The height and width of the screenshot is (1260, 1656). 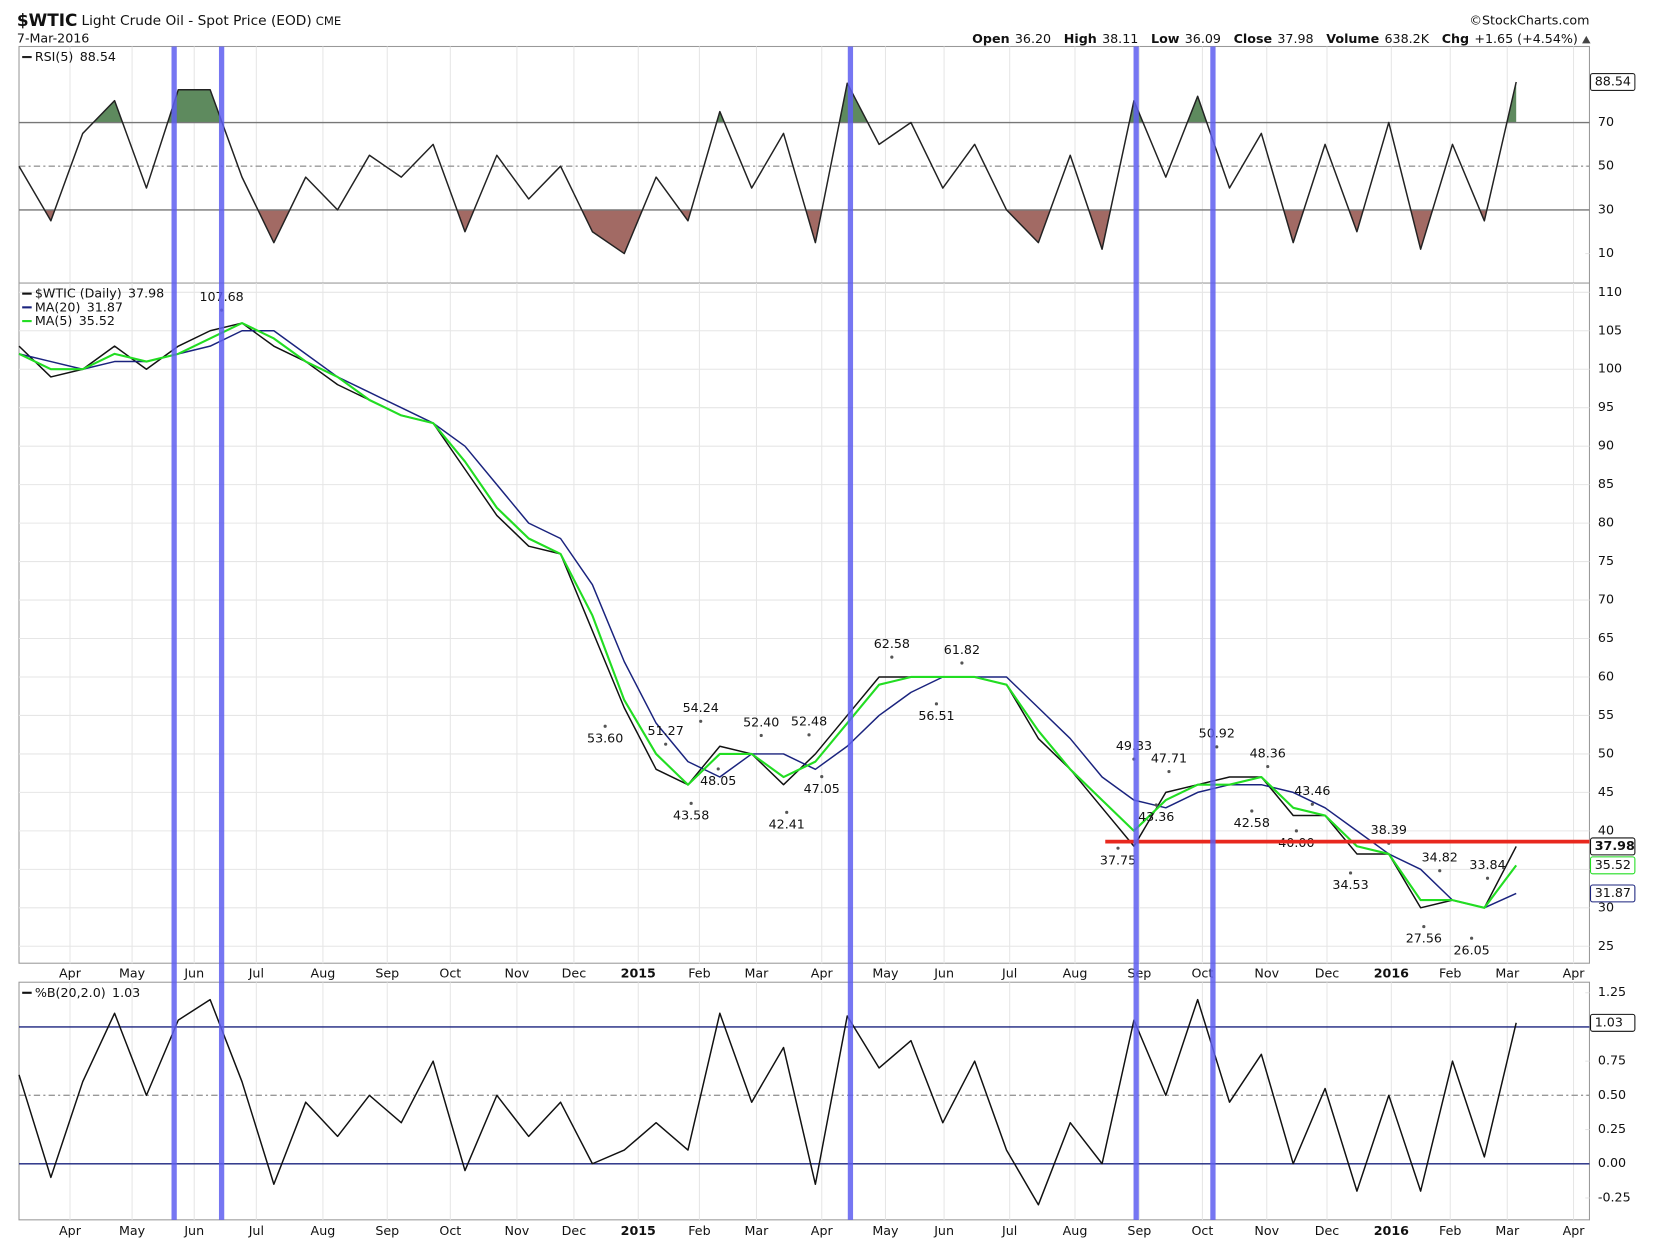 What do you see at coordinates (1487, 864) in the screenshot?
I see `annotation-label: 33.84` at bounding box center [1487, 864].